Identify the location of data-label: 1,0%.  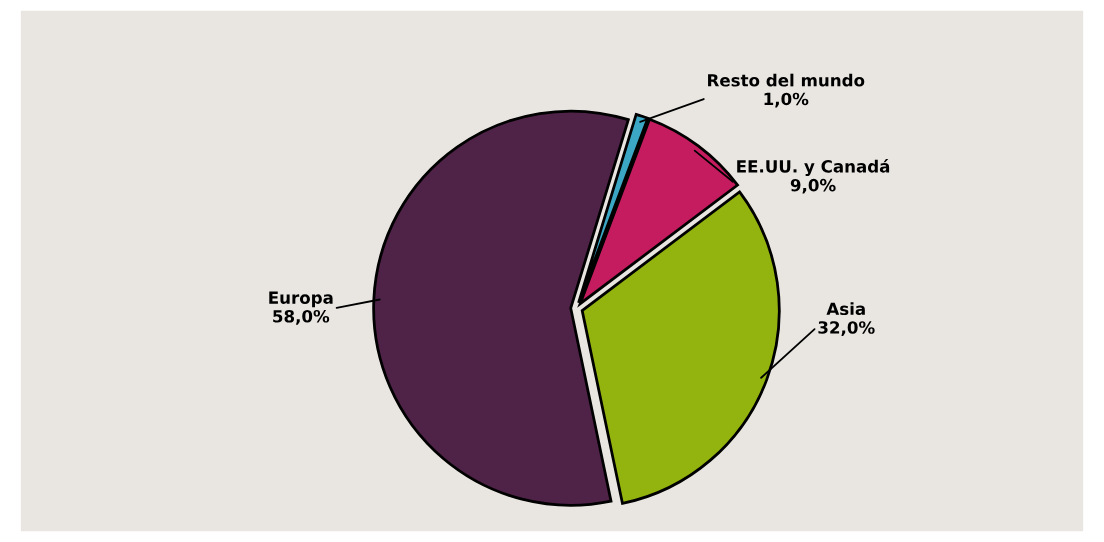
(786, 100).